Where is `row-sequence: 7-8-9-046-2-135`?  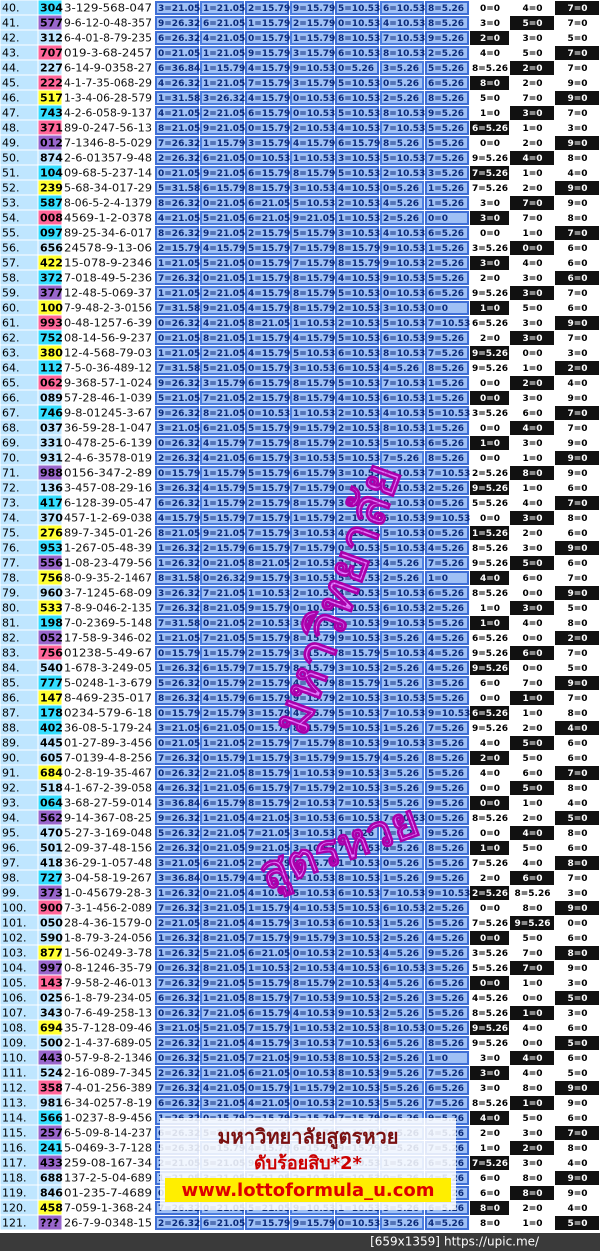
row-sequence: 7-8-9-046-2-135 is located at coordinates (108, 608).